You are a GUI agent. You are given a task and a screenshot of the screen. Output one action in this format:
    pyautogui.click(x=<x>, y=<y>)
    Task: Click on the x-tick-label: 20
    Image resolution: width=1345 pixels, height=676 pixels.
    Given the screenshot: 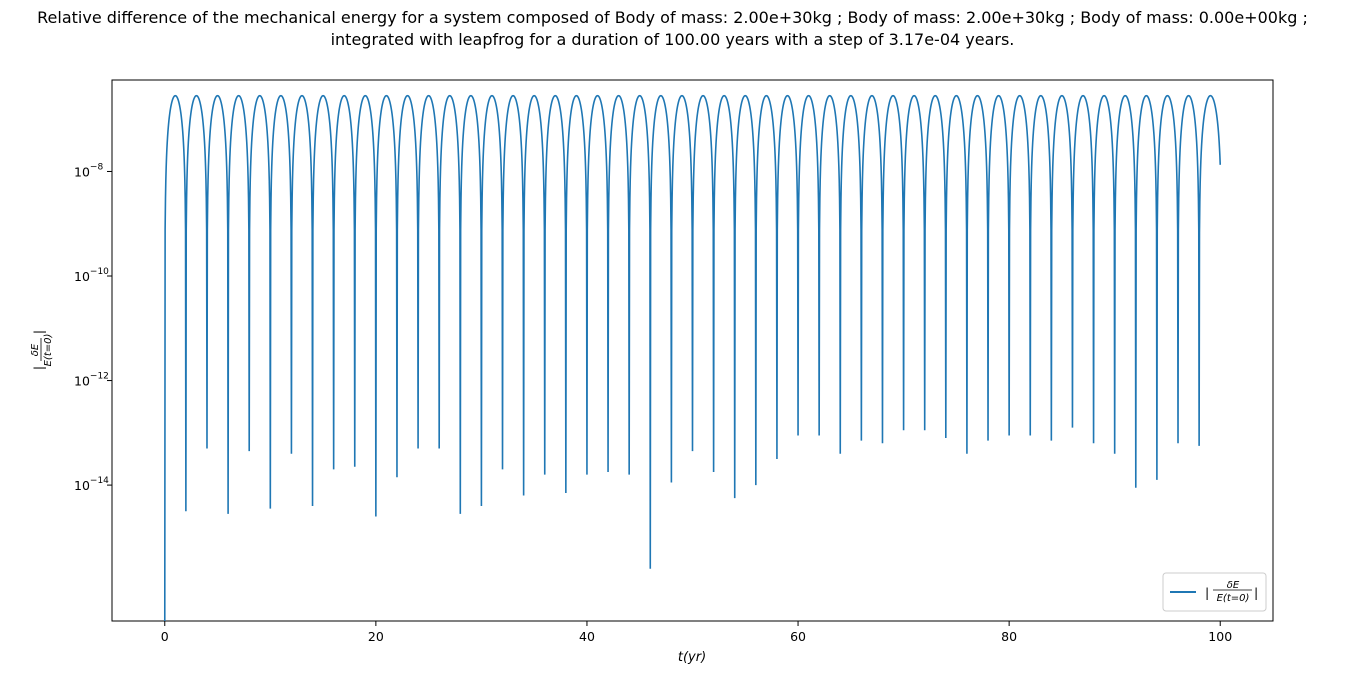 What is the action you would take?
    pyautogui.click(x=376, y=636)
    